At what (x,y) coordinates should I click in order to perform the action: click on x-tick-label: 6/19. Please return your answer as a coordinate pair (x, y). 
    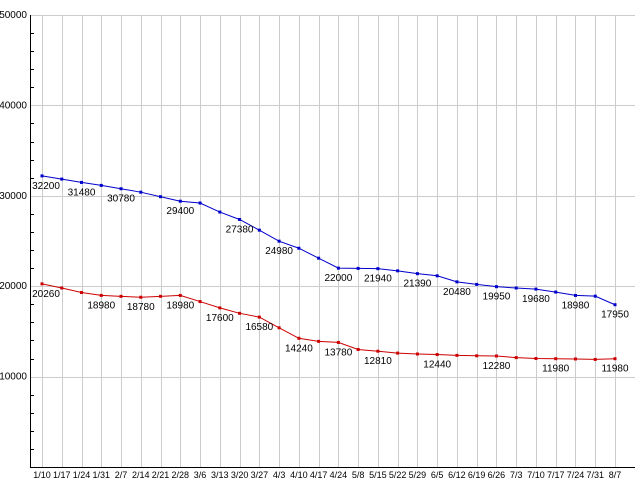
    Looking at the image, I should click on (477, 475).